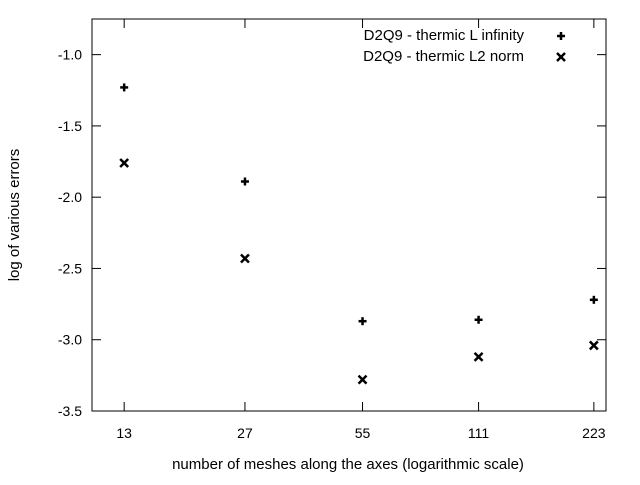  Describe the element at coordinates (594, 433) in the screenshot. I see `x-tick-label: 223` at that location.